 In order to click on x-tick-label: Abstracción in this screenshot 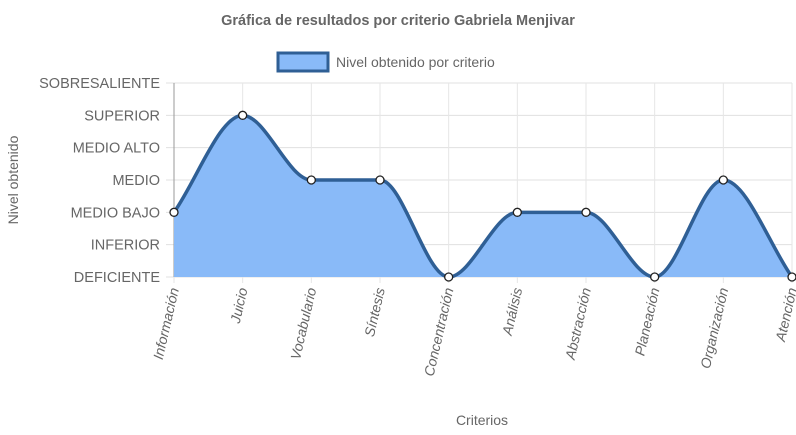, I will do `click(578, 324)`.